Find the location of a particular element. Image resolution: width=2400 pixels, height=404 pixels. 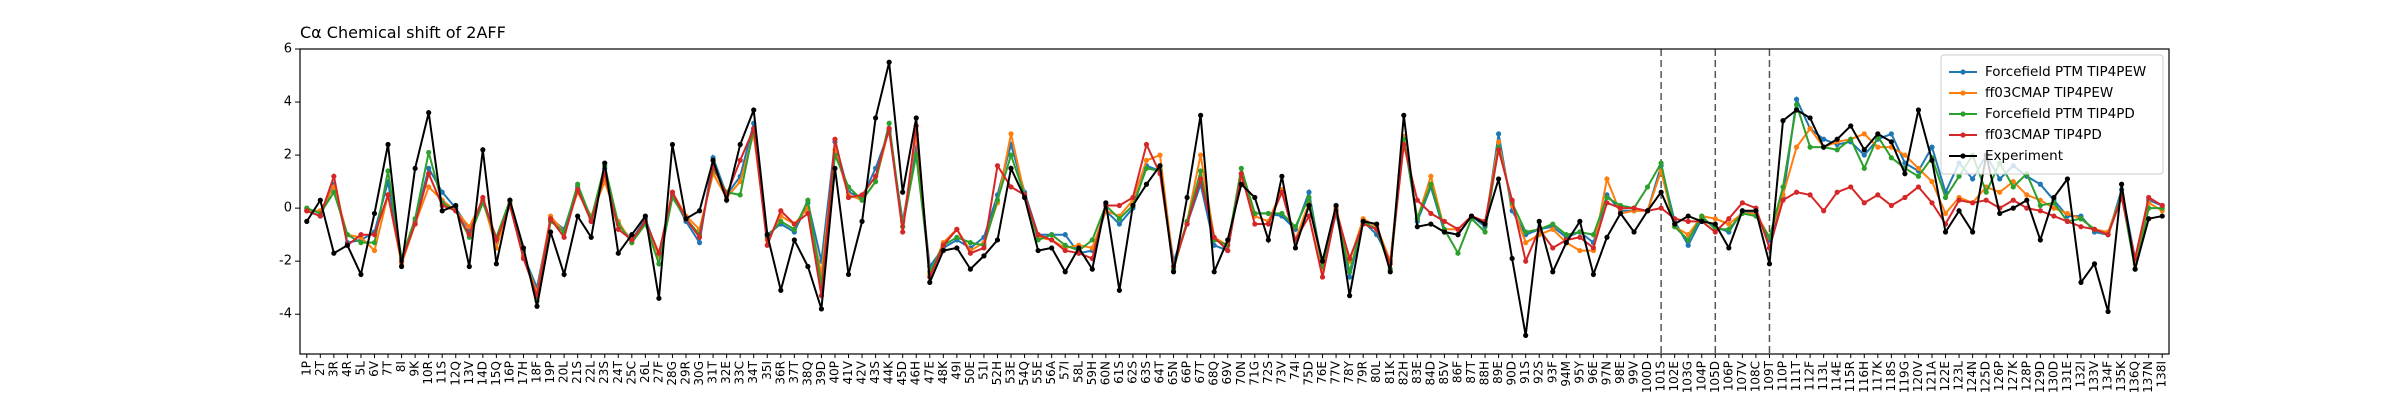

x-tick-label: 109T is located at coordinates (1769, 375).